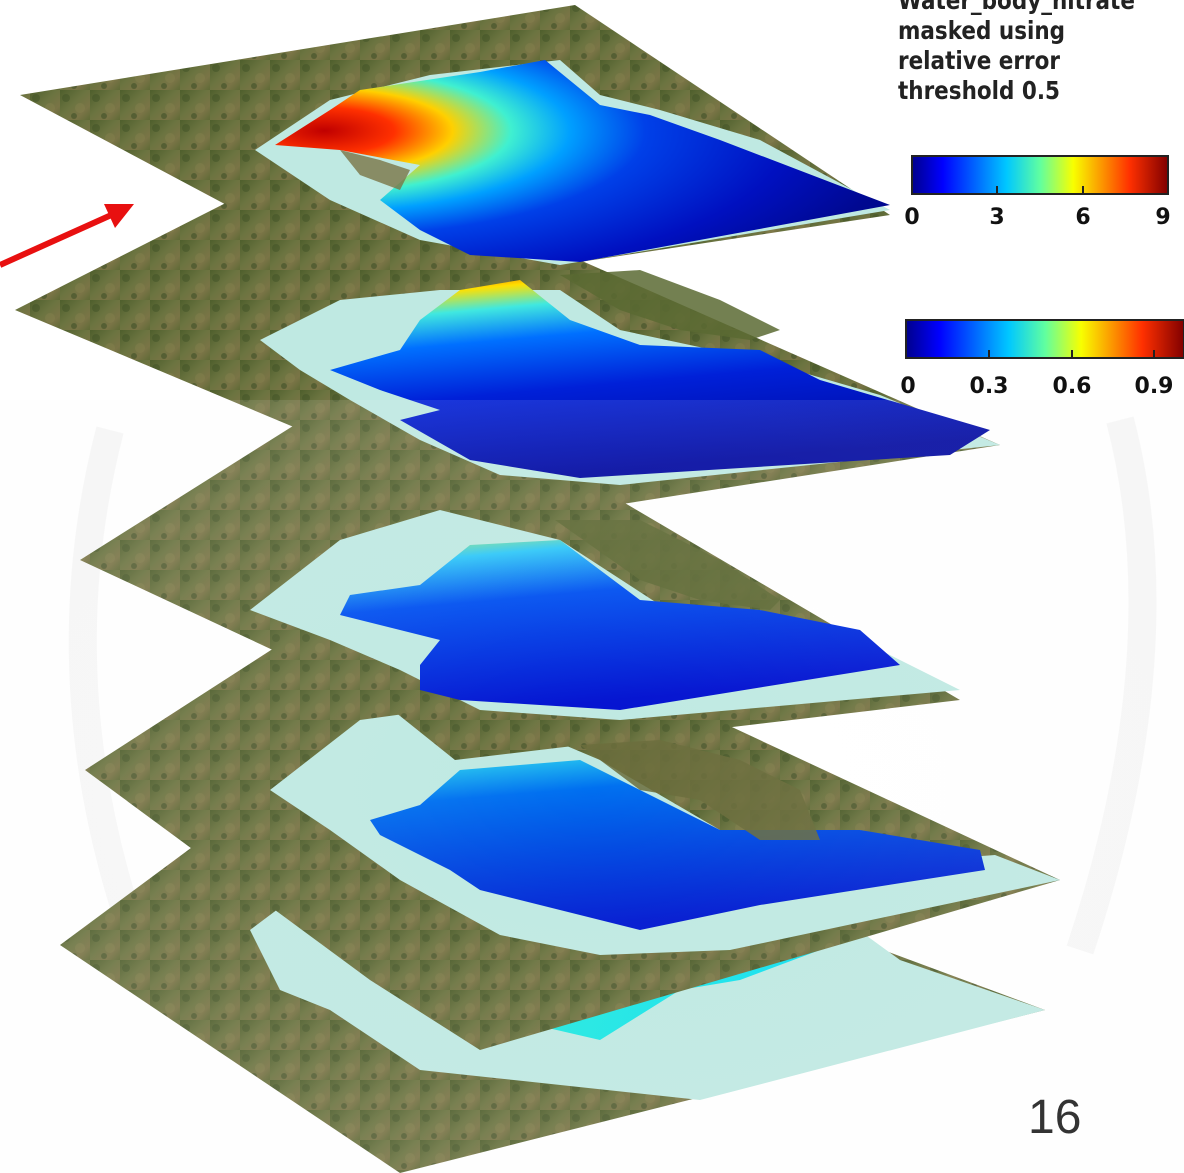 This screenshot has height=1173, width=1184. I want to click on caption-line-3: relative error, so click(979, 60).